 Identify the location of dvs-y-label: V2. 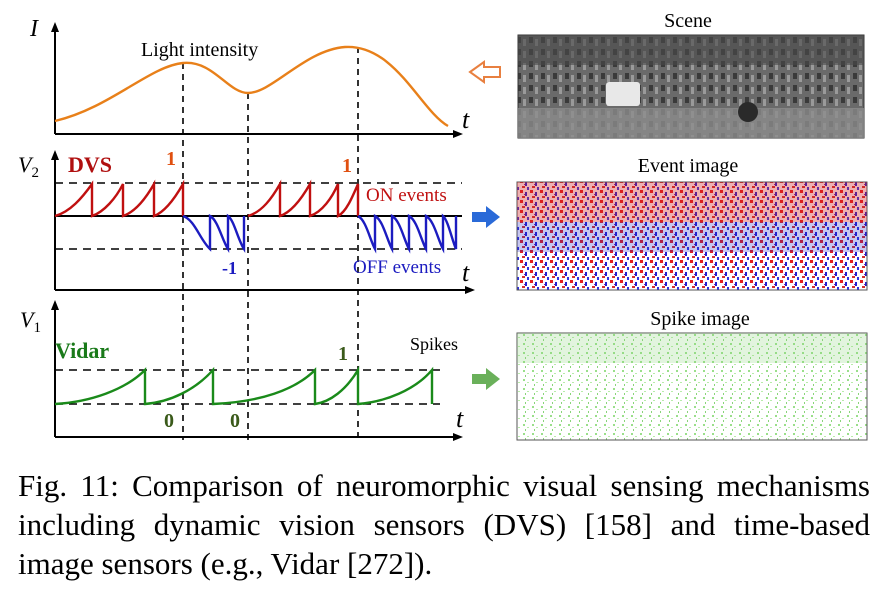
(28, 166).